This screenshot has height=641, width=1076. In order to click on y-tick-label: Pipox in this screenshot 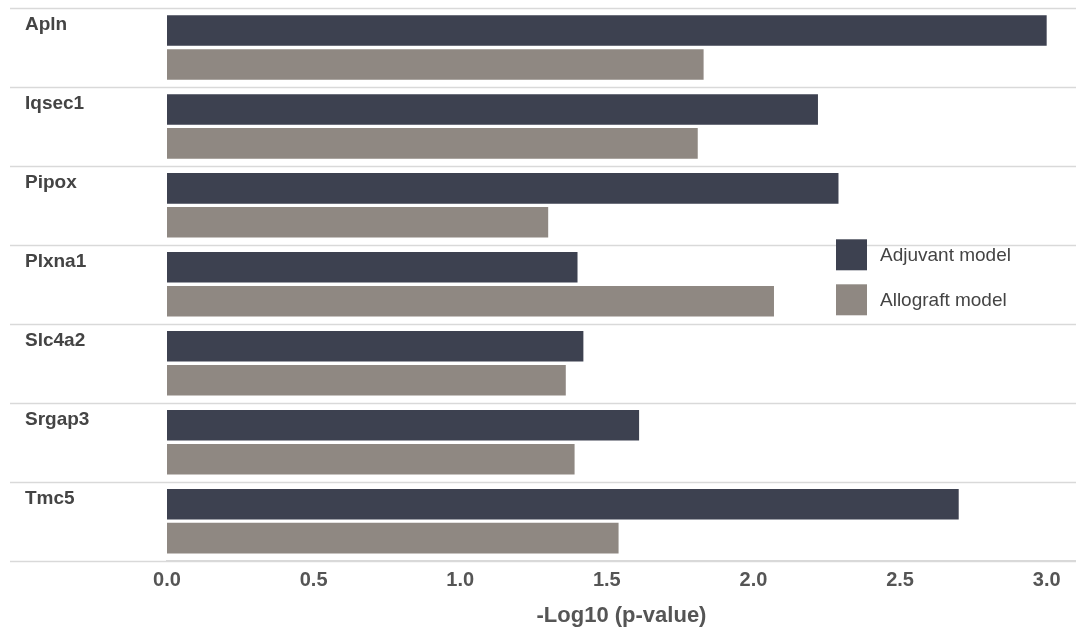, I will do `click(51, 182)`.